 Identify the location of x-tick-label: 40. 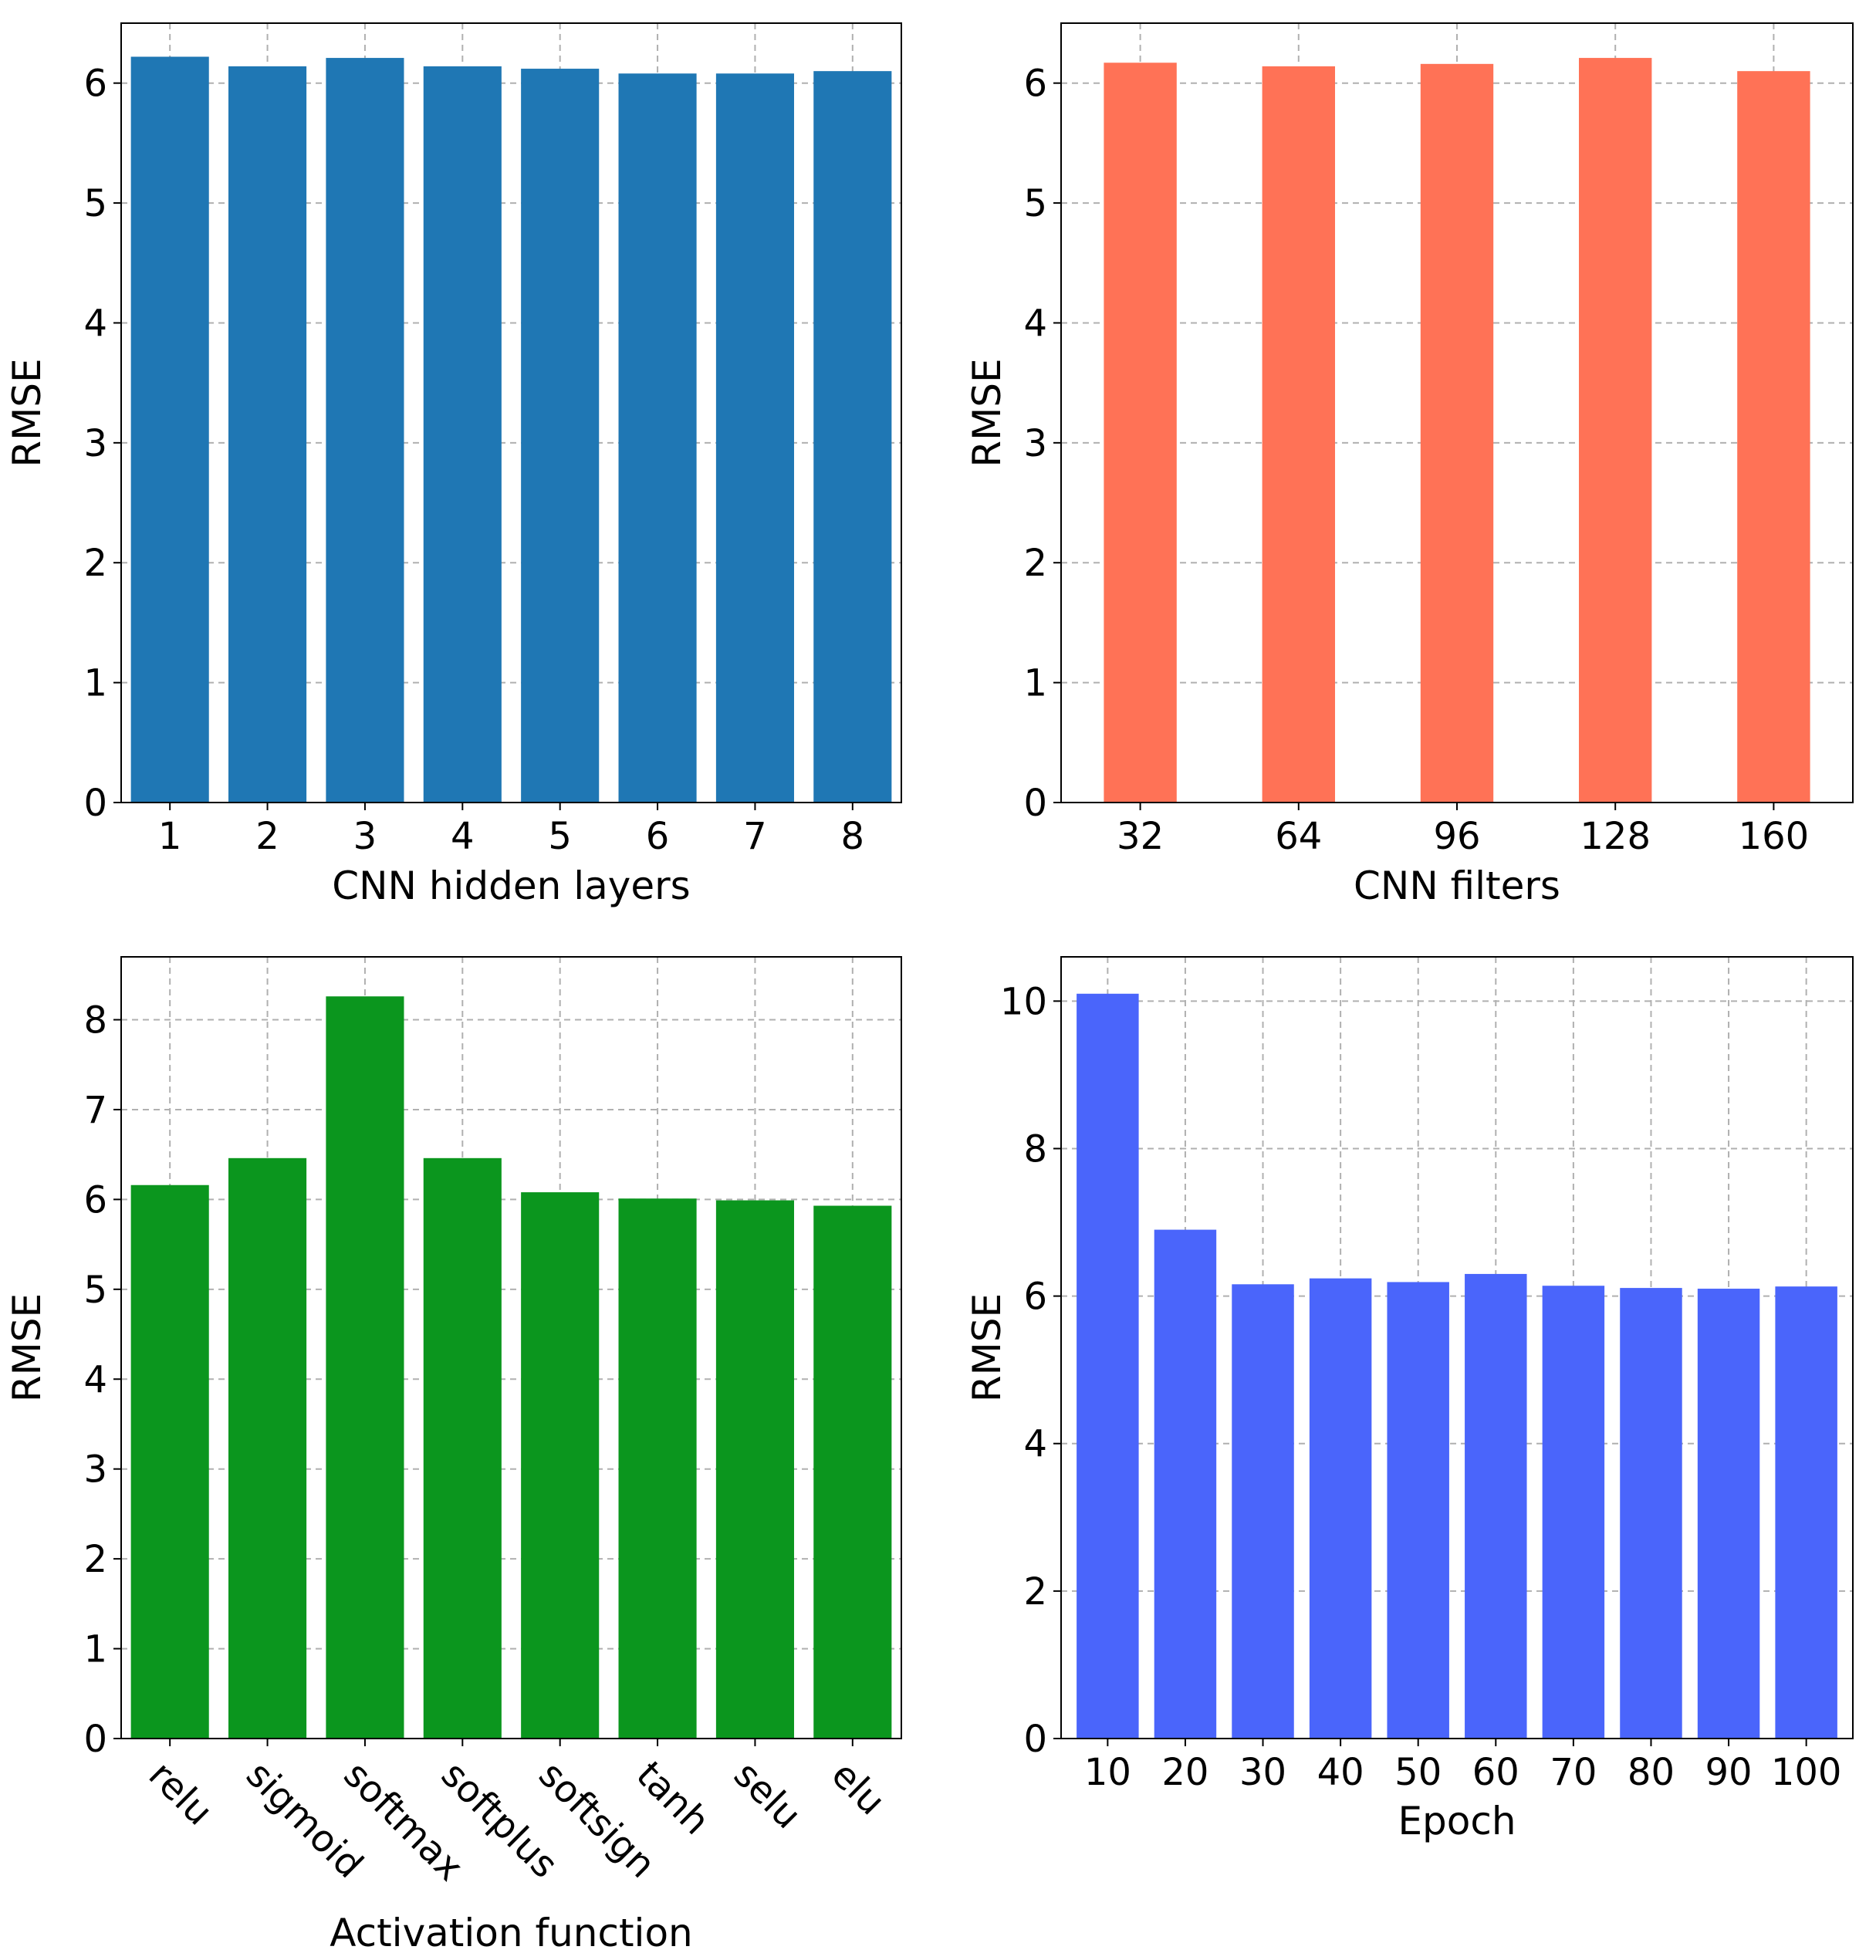
(1340, 1772).